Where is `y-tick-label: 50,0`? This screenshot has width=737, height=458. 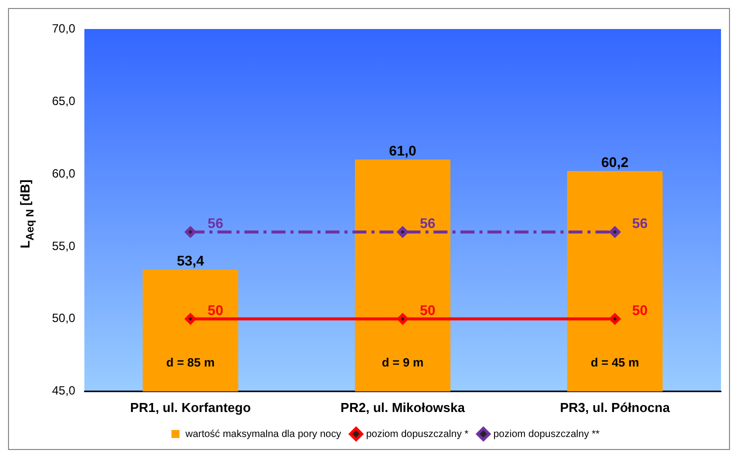
y-tick-label: 50,0 is located at coordinates (64, 318).